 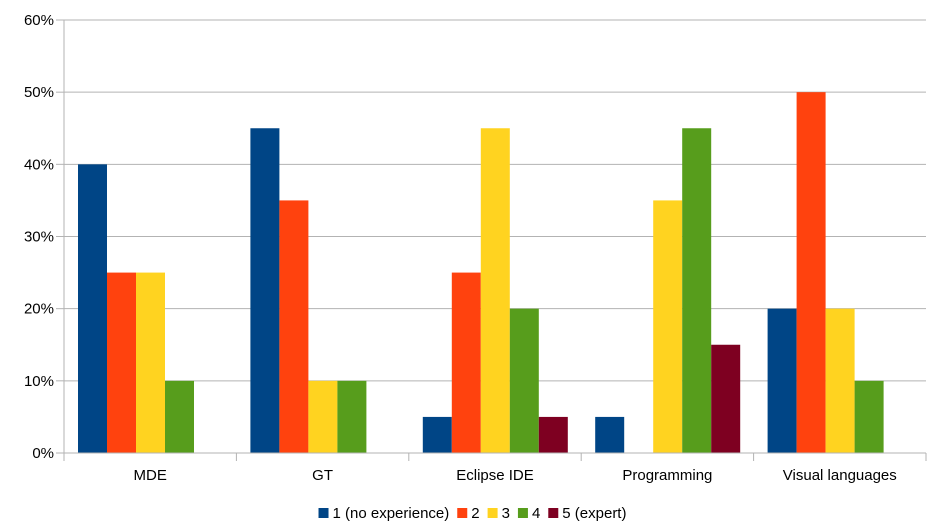 I want to click on legend-label: 5 (expert), so click(x=594, y=513).